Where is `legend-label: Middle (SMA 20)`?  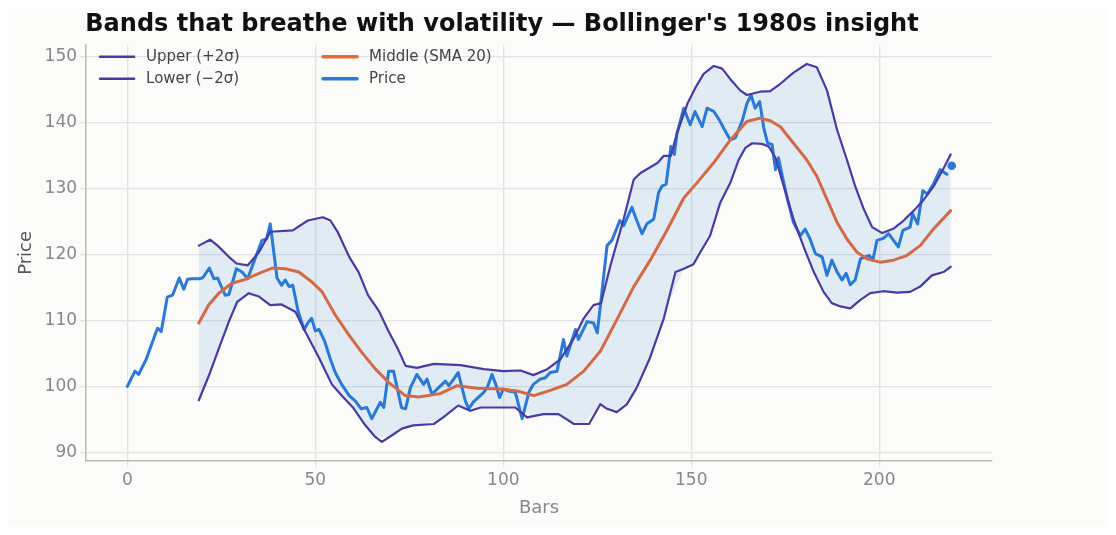
legend-label: Middle (SMA 20) is located at coordinates (430, 55).